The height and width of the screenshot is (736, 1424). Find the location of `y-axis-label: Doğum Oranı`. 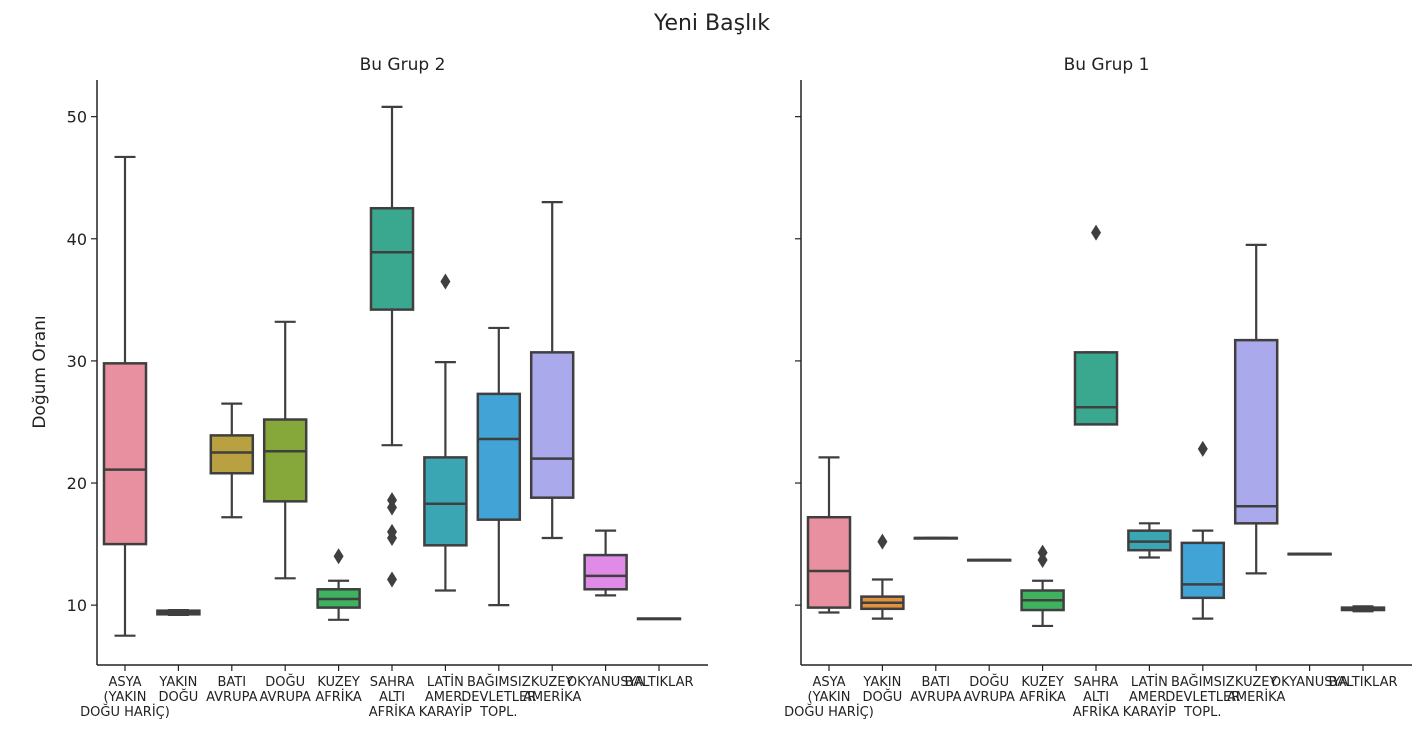

y-axis-label: Doğum Oranı is located at coordinates (40, 371).